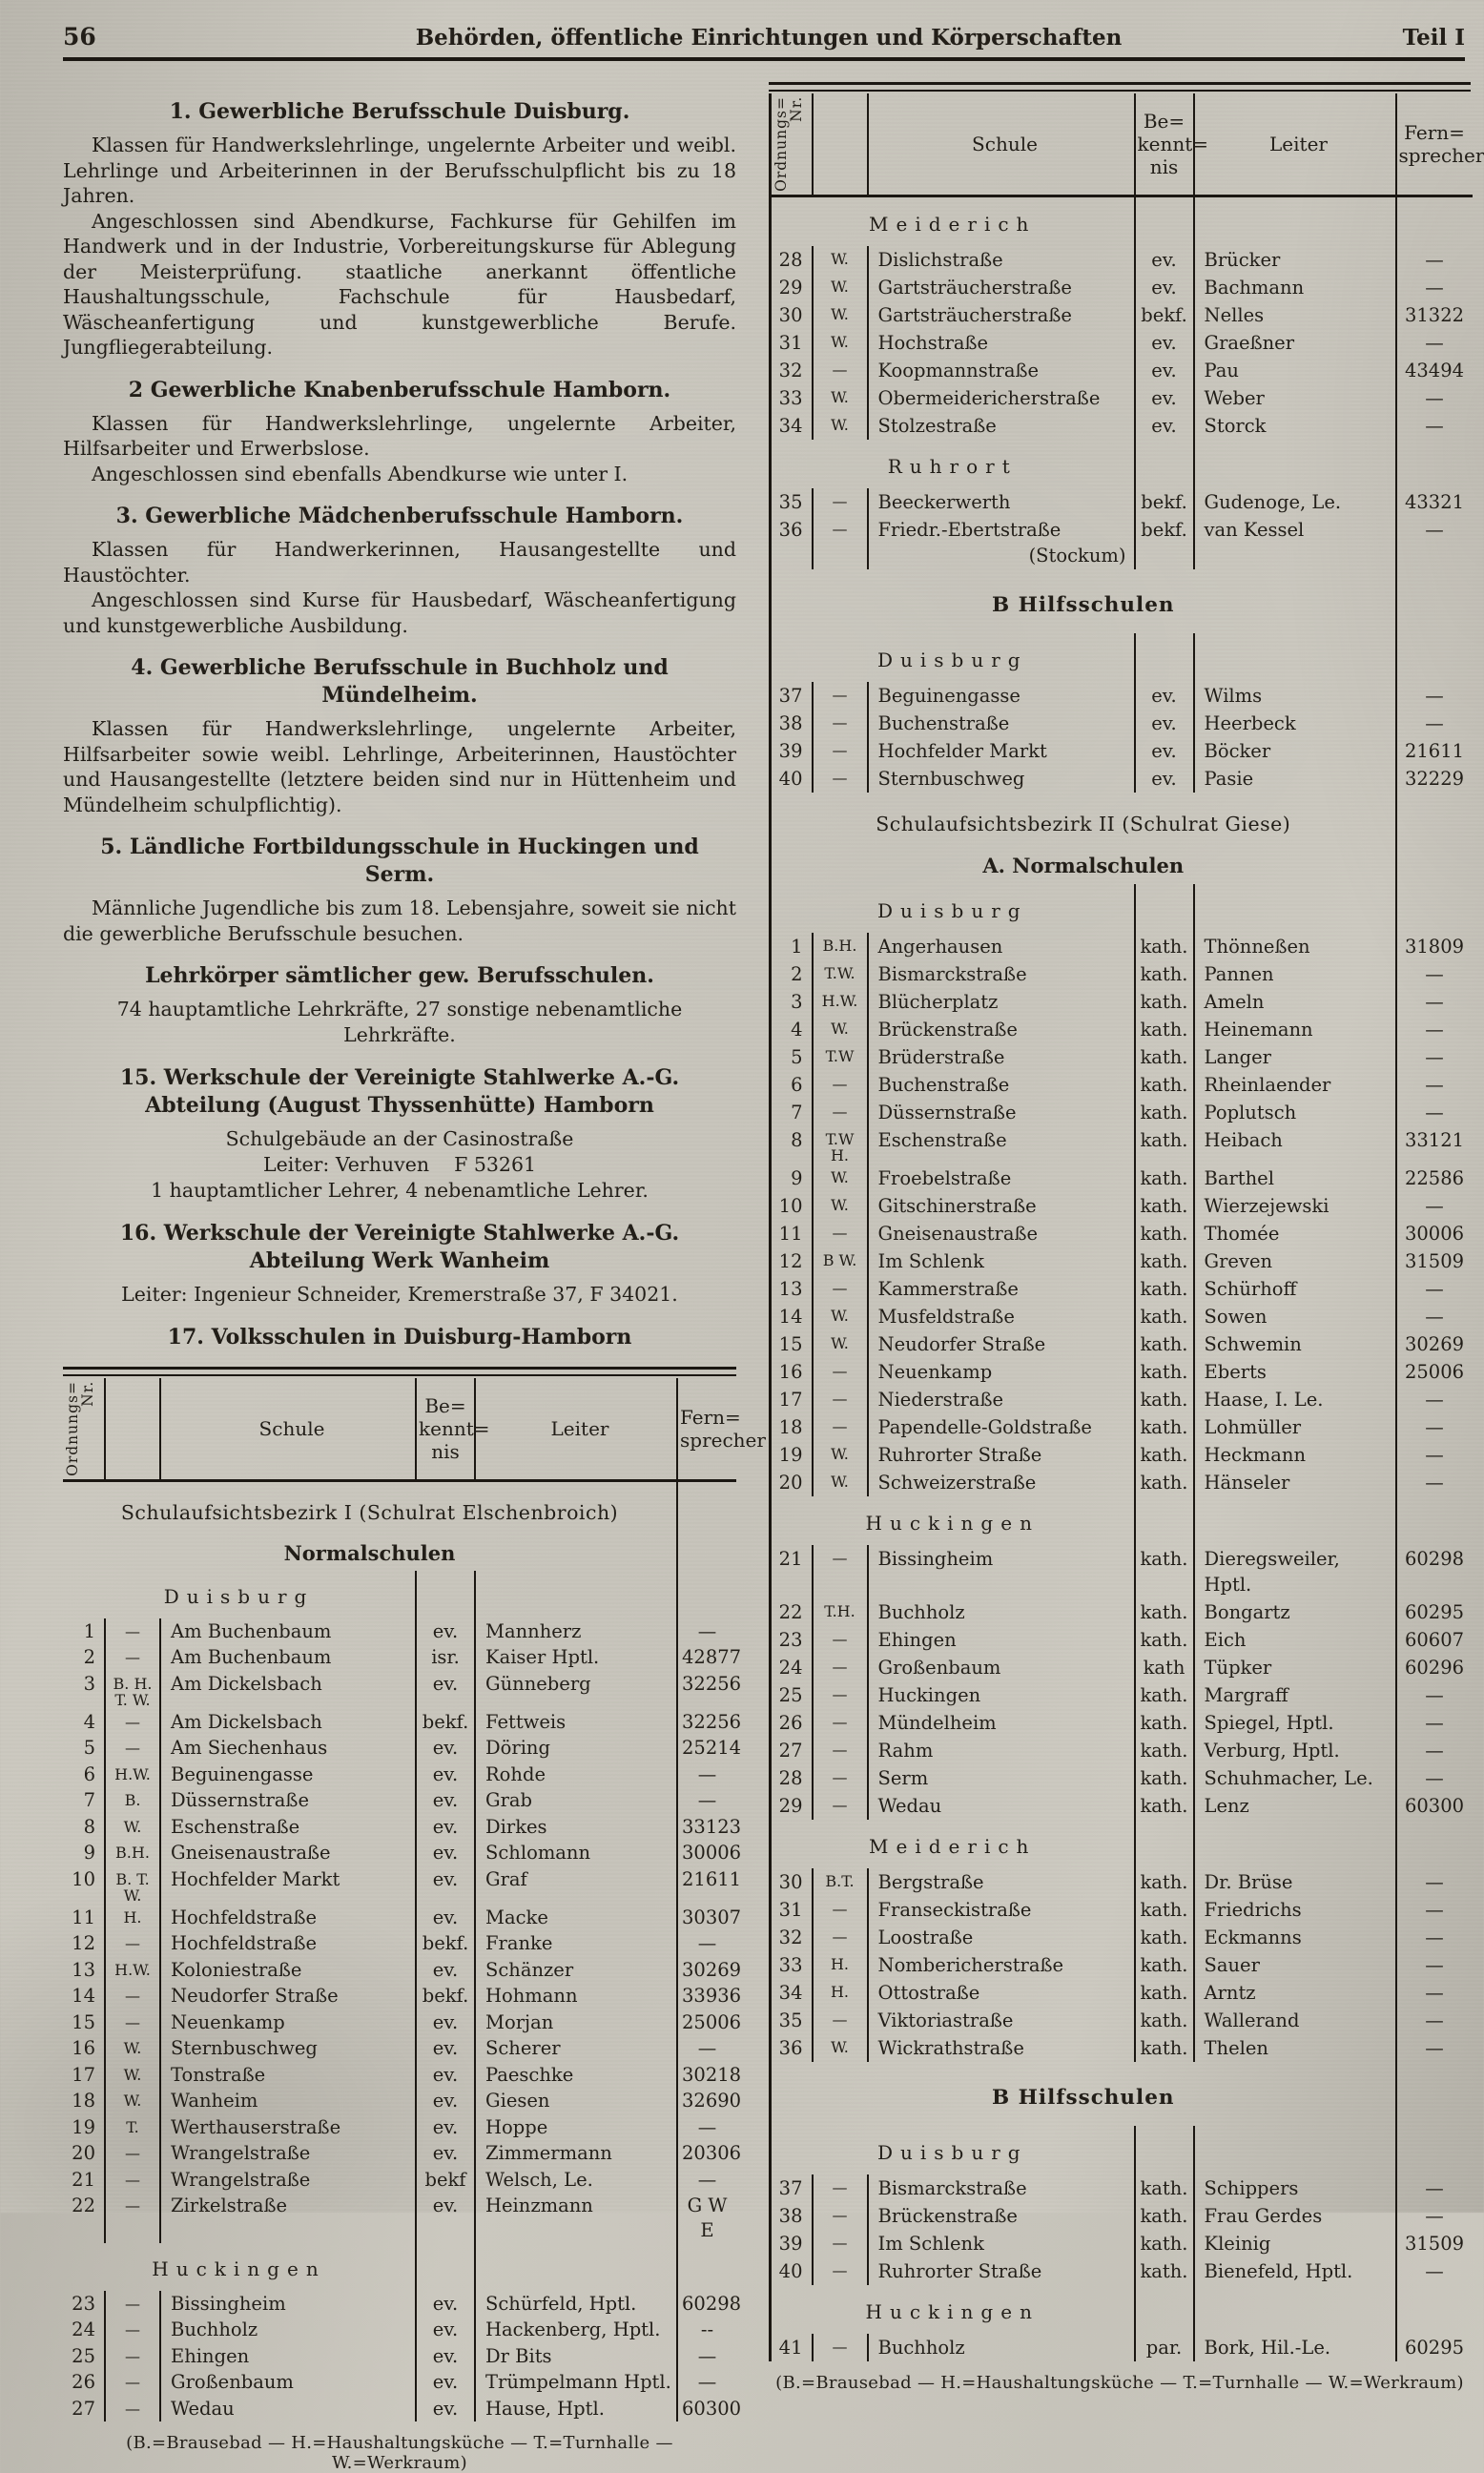 Image resolution: width=1484 pixels, height=2473 pixels. What do you see at coordinates (1249, 343) in the screenshot?
I see `cell-leader: Graeßner` at bounding box center [1249, 343].